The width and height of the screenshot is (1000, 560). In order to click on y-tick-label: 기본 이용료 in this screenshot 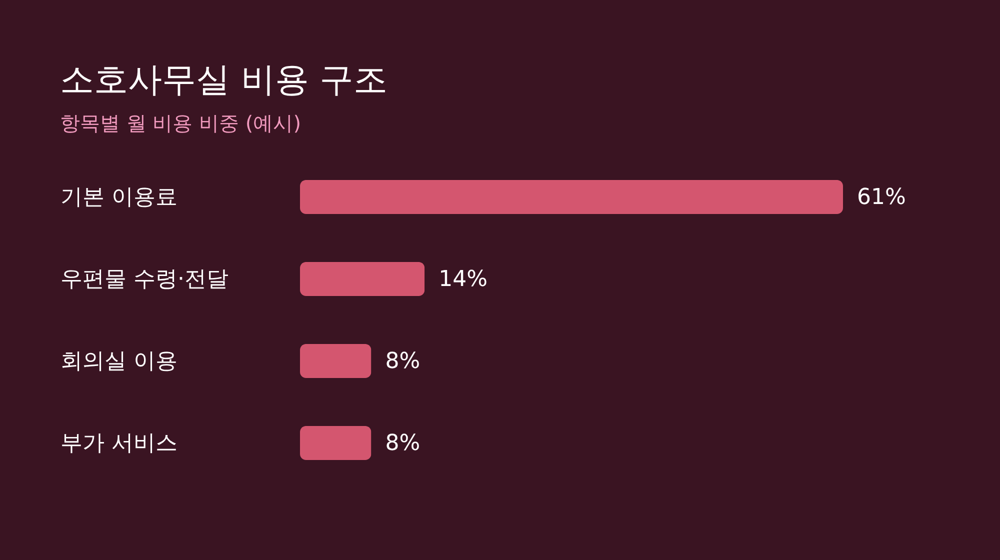, I will do `click(119, 197)`.